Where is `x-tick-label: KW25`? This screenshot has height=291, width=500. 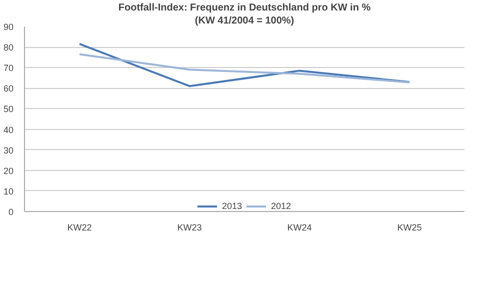 x-tick-label: KW25 is located at coordinates (409, 227).